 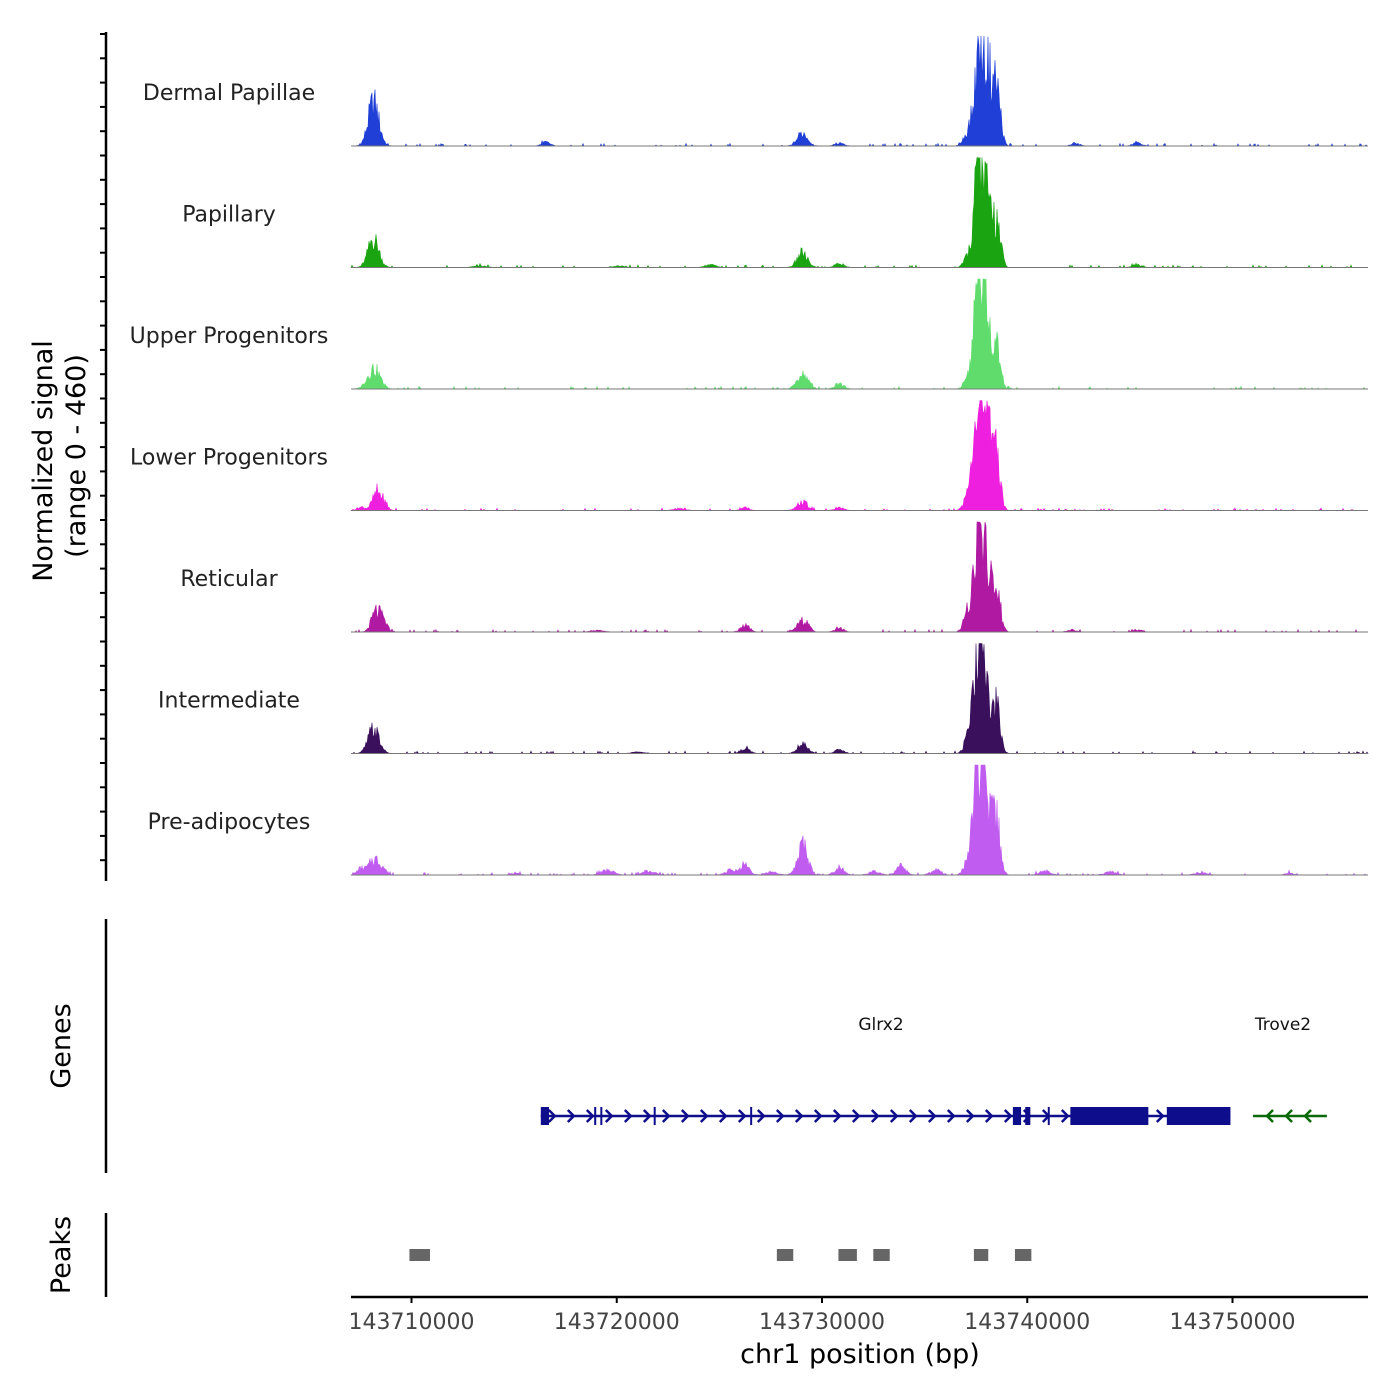 I want to click on genes-track-label: Genes, so click(x=61, y=1045).